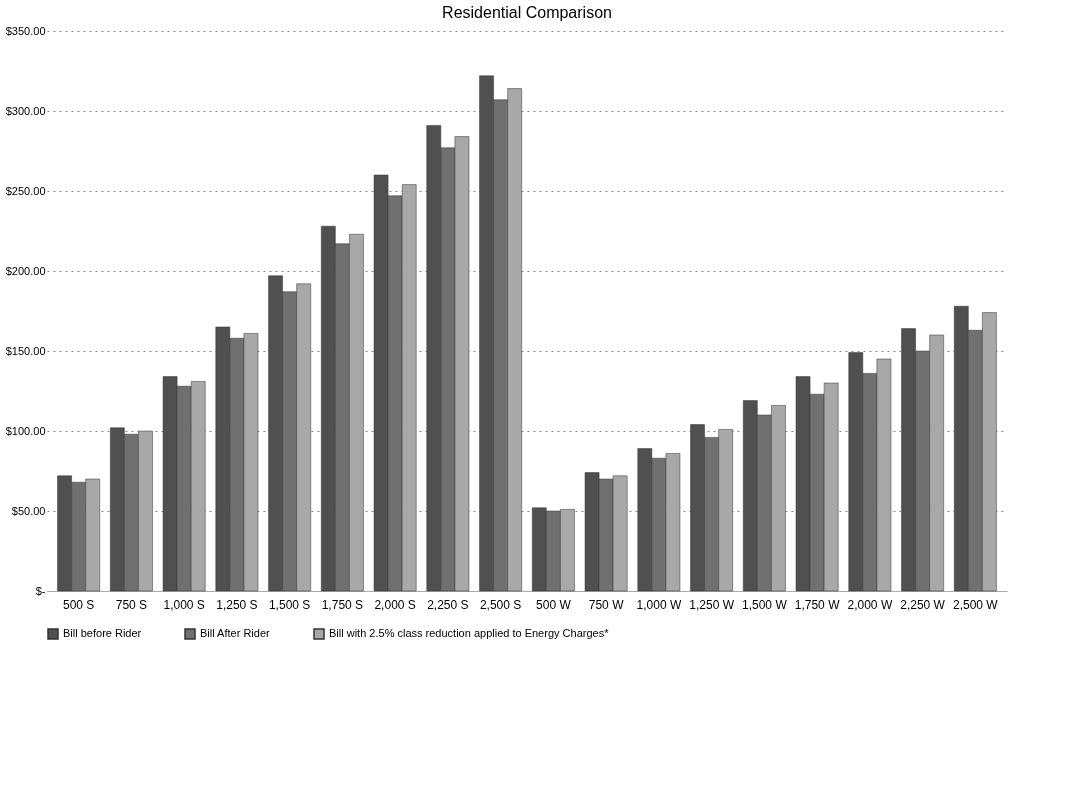 The width and height of the screenshot is (1083, 806). Describe the element at coordinates (342, 604) in the screenshot. I see `x-tick-label: 1,750 S` at that location.